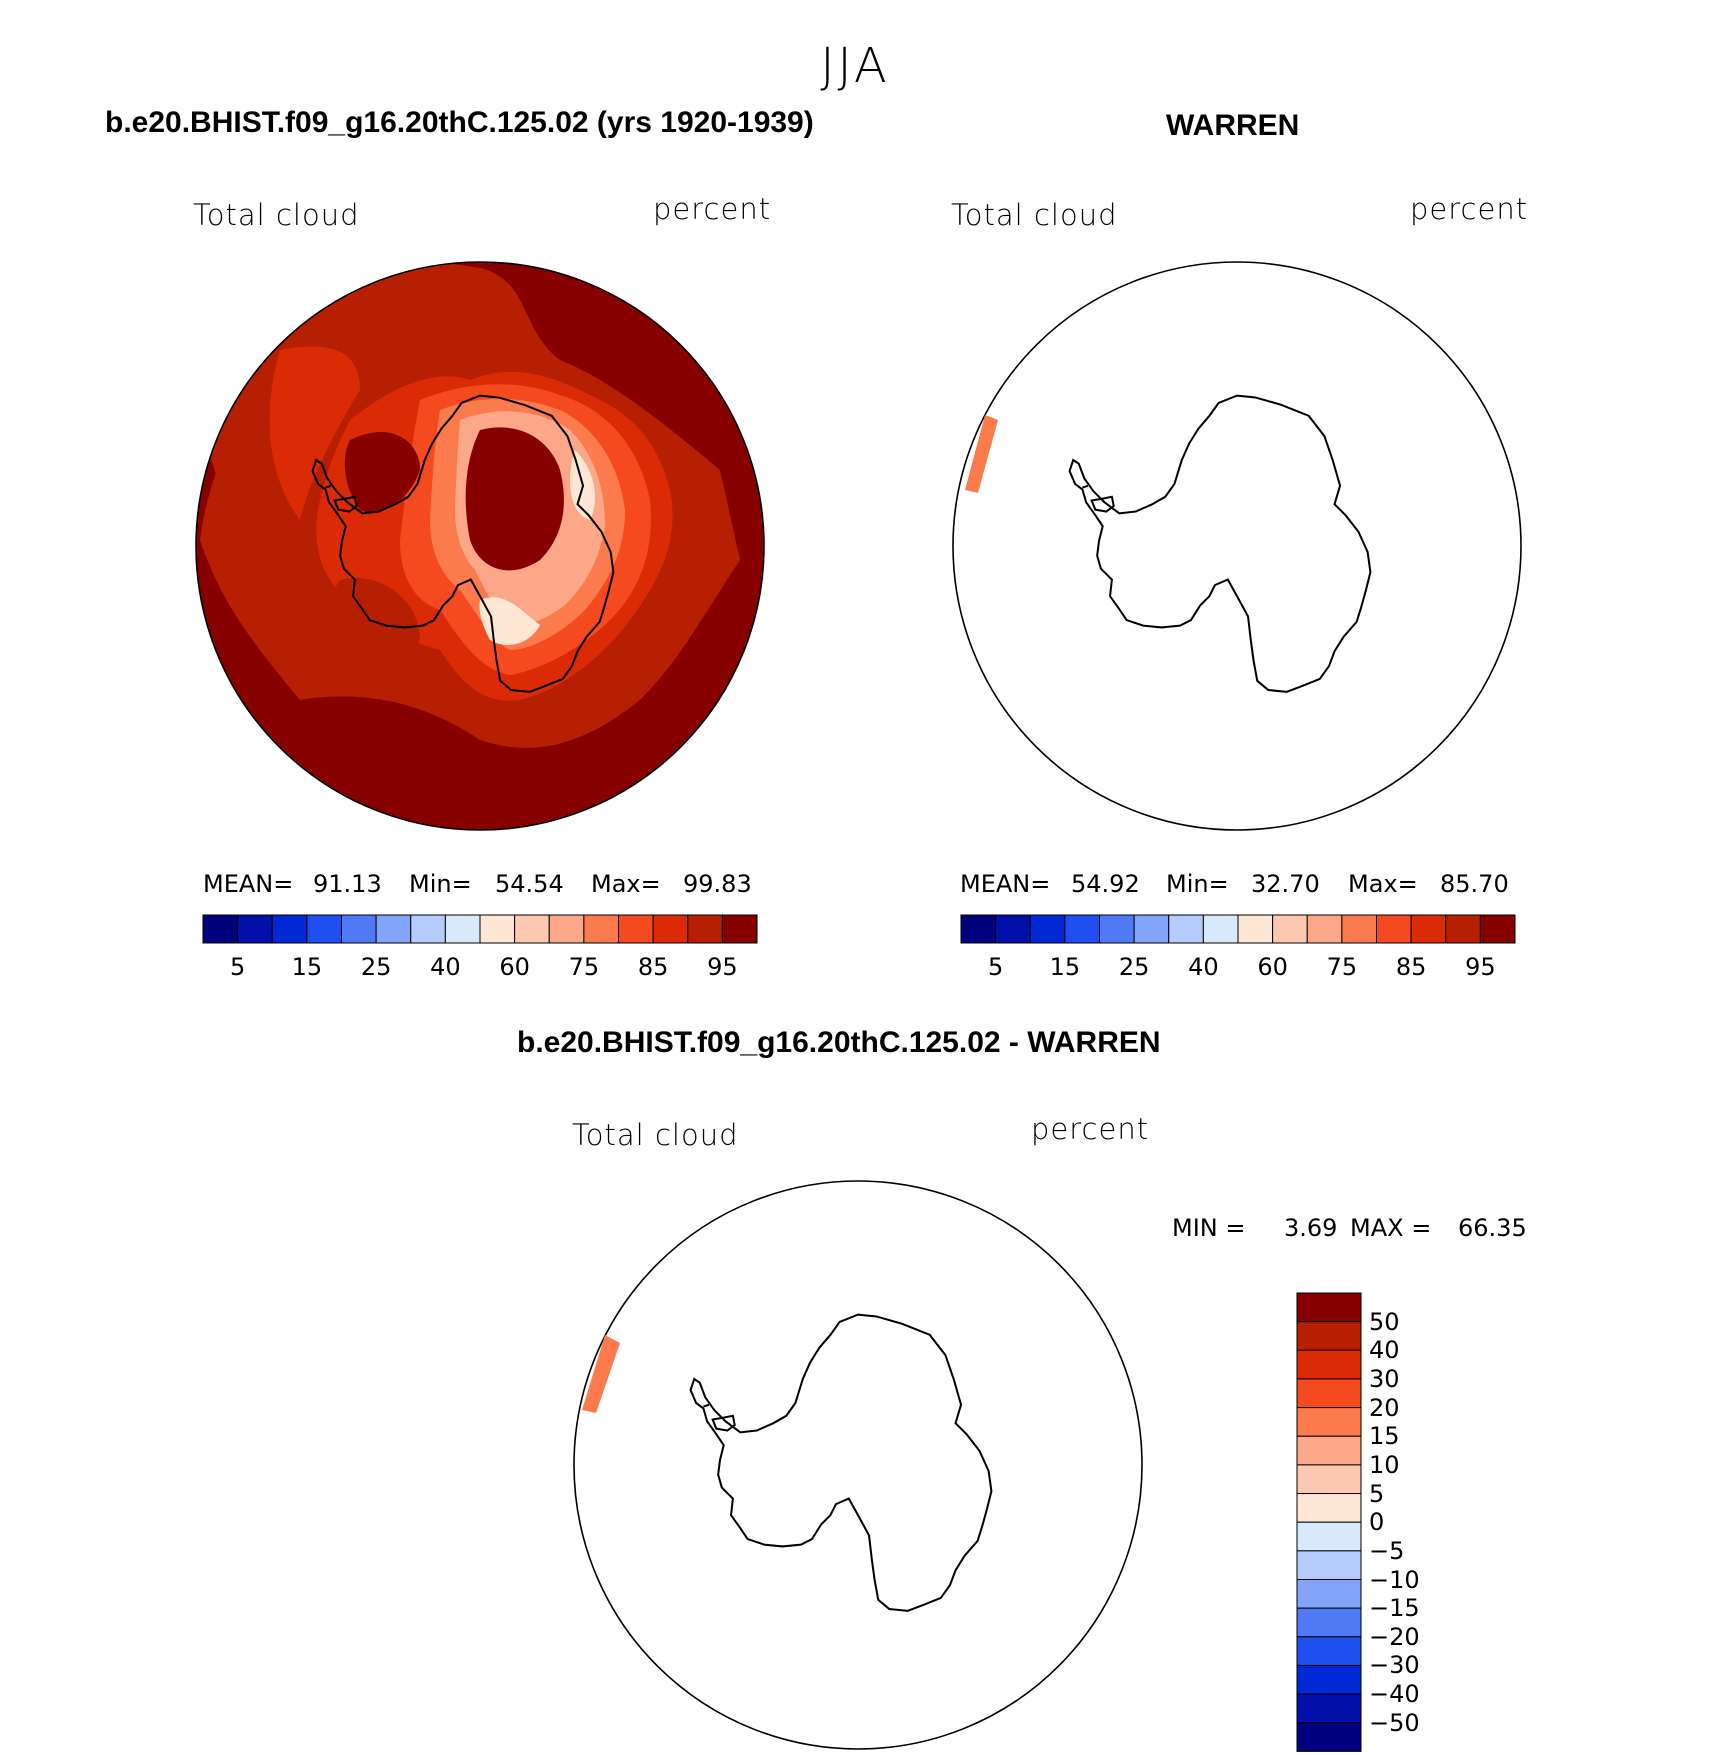  What do you see at coordinates (445, 967) in the screenshot?
I see `panel1-colorbar-tick-label: 40` at bounding box center [445, 967].